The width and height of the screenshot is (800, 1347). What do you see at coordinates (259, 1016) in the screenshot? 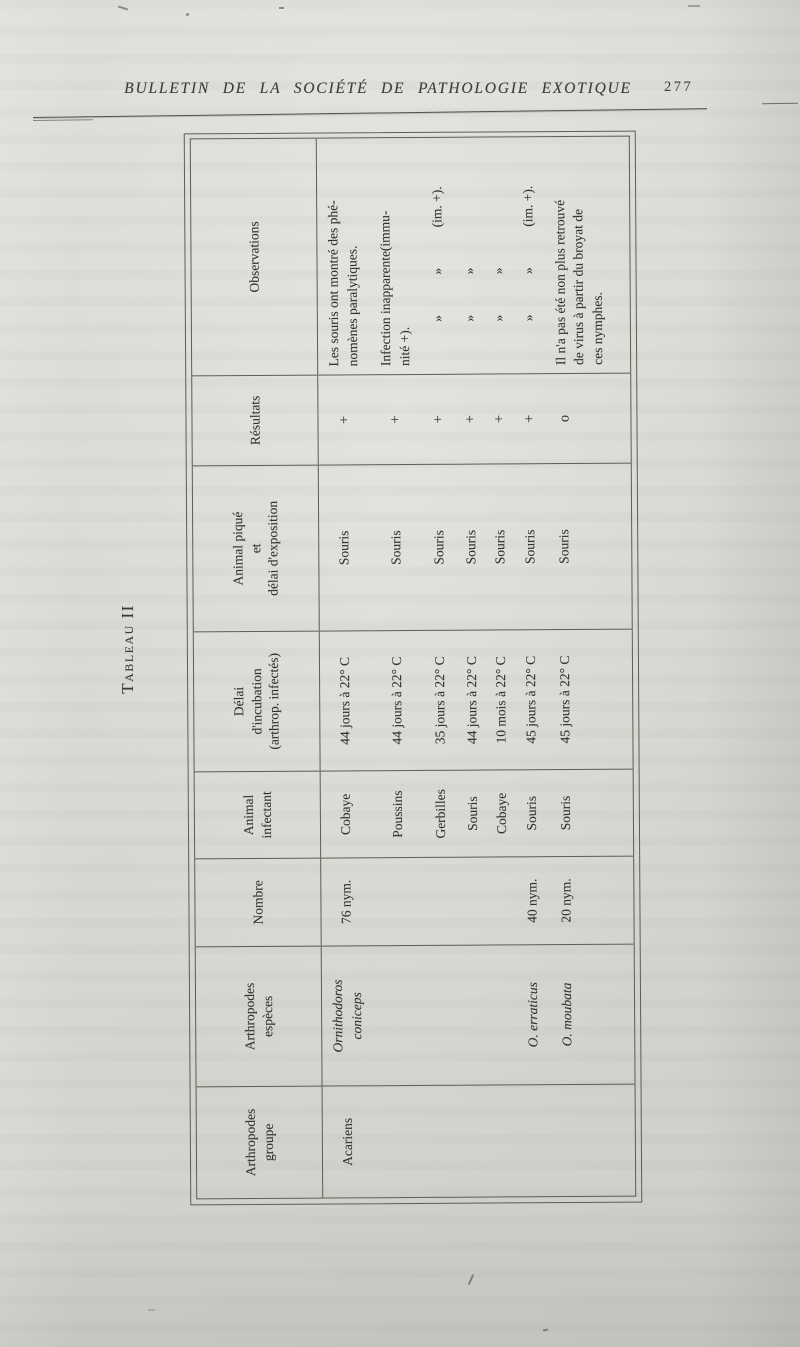
I see `col-header-arthropodes-especes: Arthropodes espèces` at bounding box center [259, 1016].